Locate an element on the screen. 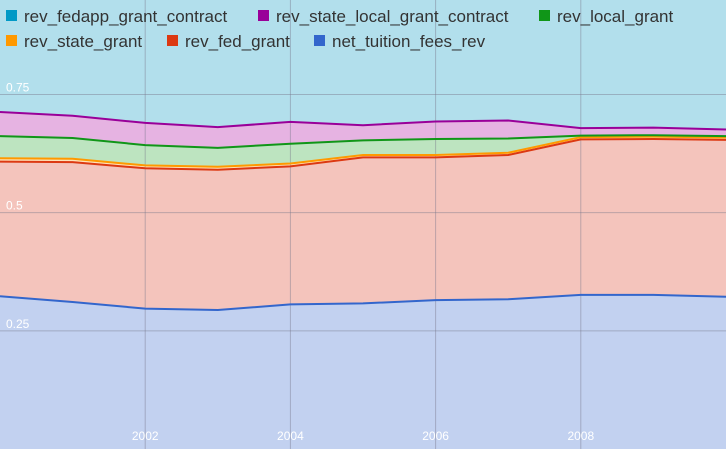  line-rev_state_grant is located at coordinates (363, 151).